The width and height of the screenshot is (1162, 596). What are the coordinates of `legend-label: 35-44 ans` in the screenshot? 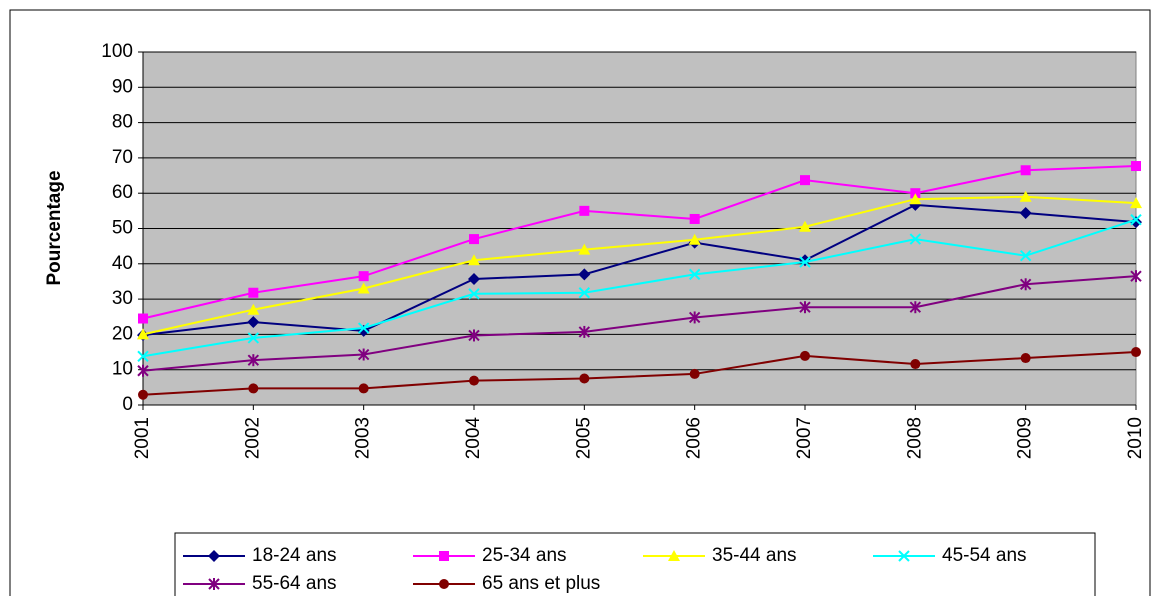 It's located at (754, 555).